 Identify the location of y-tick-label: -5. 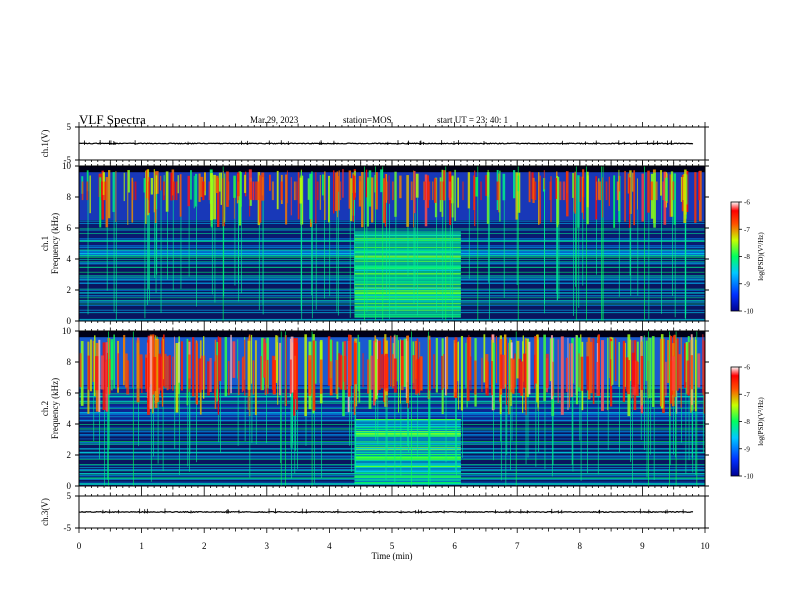
(68, 528).